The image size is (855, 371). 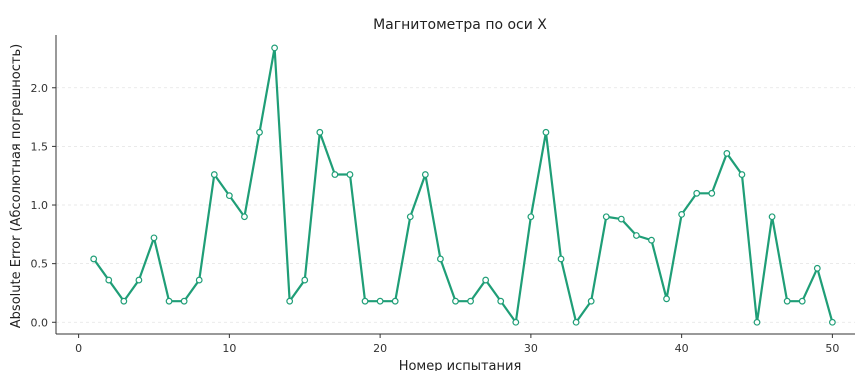 What do you see at coordinates (229, 348) in the screenshot?
I see `x-tick-label: 10` at bounding box center [229, 348].